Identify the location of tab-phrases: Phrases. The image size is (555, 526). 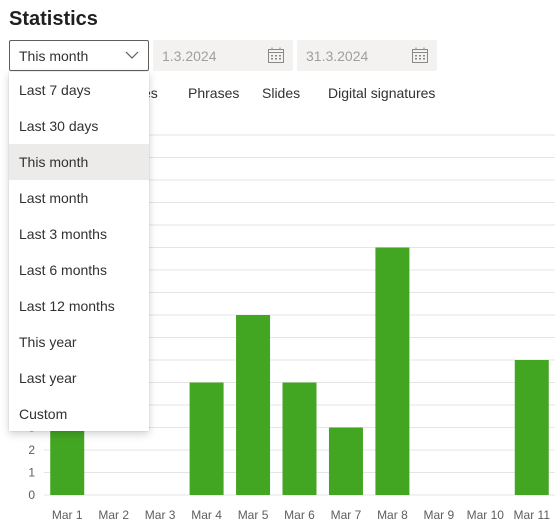
(214, 93).